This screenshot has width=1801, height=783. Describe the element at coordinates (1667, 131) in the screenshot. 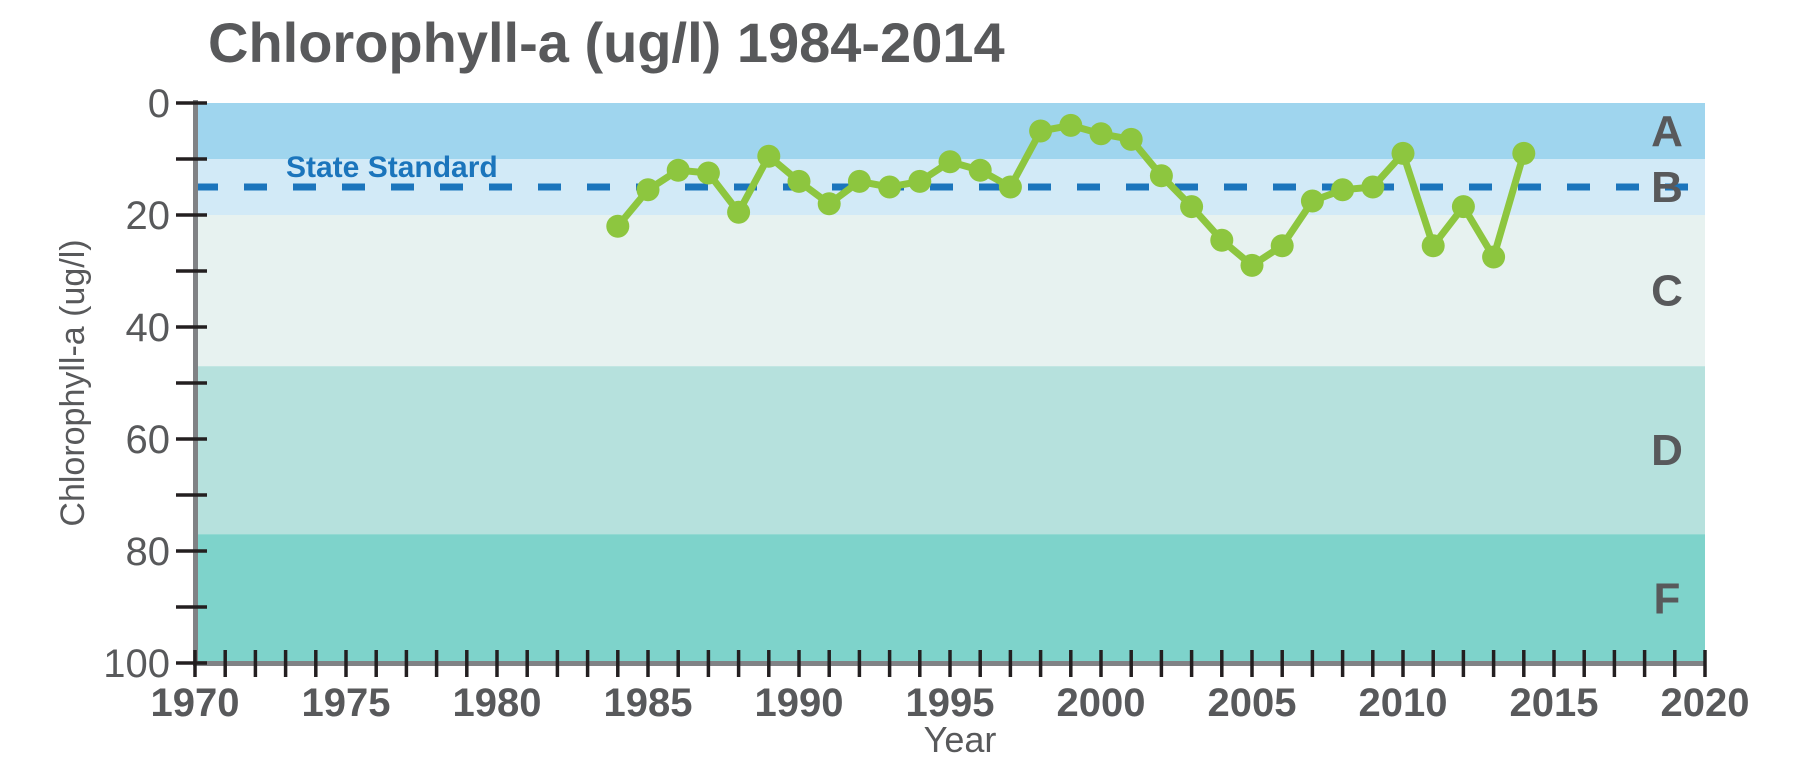

I see `grade-band-letter-a: A` at that location.